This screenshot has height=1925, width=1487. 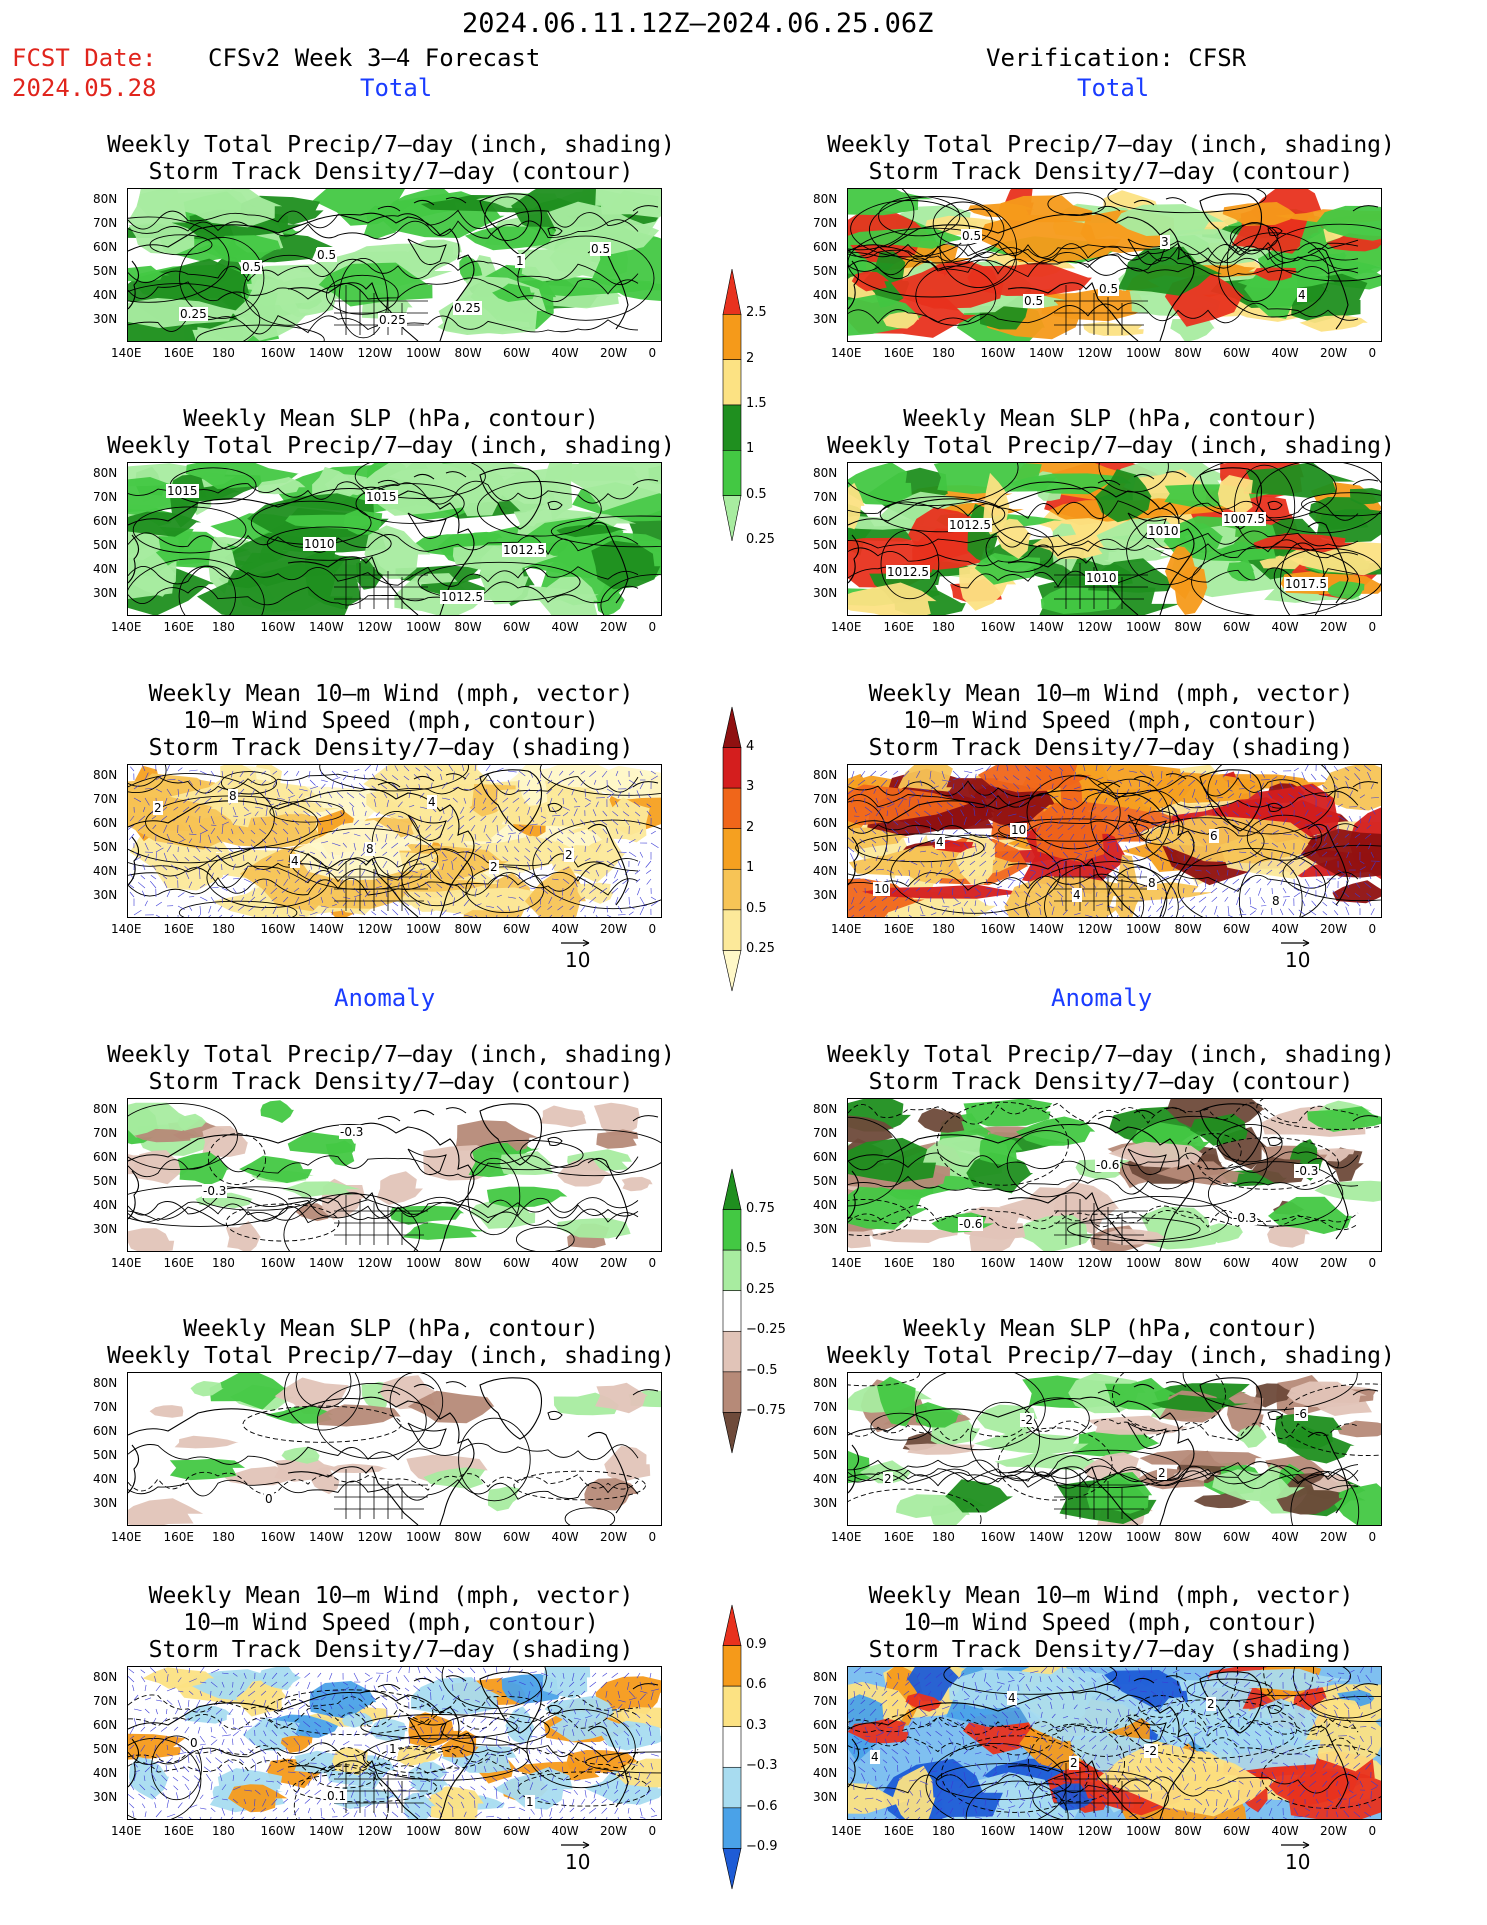 I want to click on contour-label: 0, so click(x=194, y=1743).